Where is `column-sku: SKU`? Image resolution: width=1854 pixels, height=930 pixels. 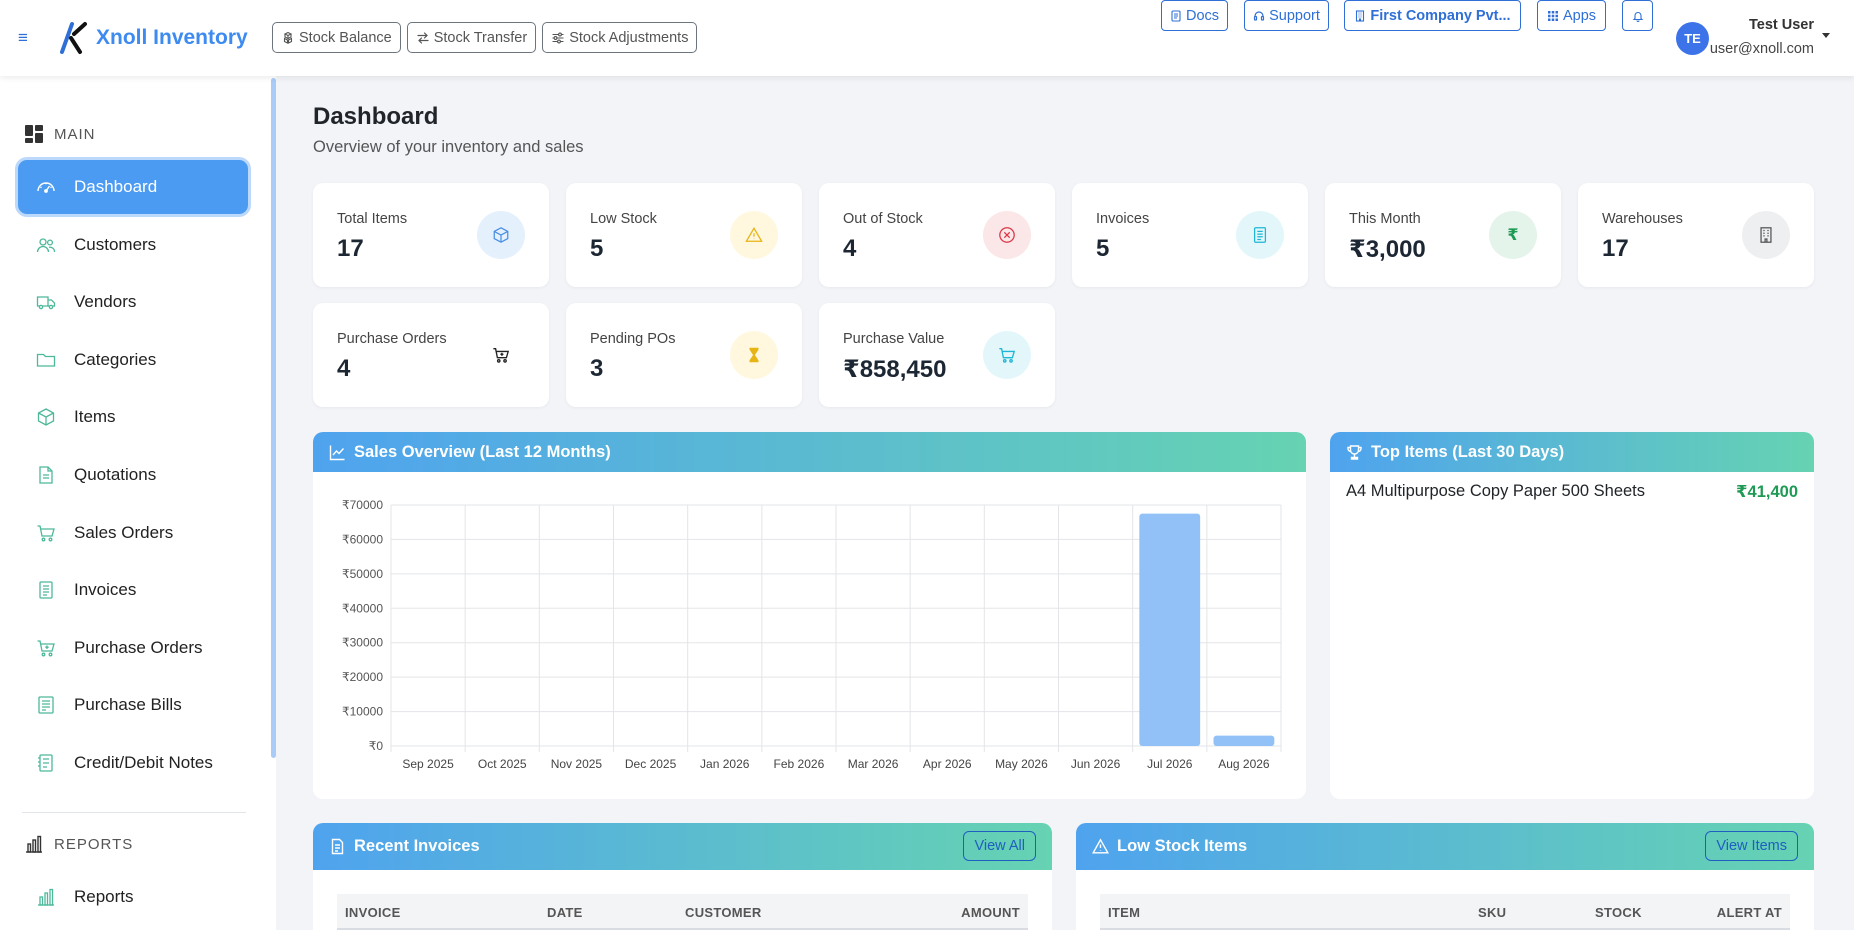 column-sku: SKU is located at coordinates (1492, 912).